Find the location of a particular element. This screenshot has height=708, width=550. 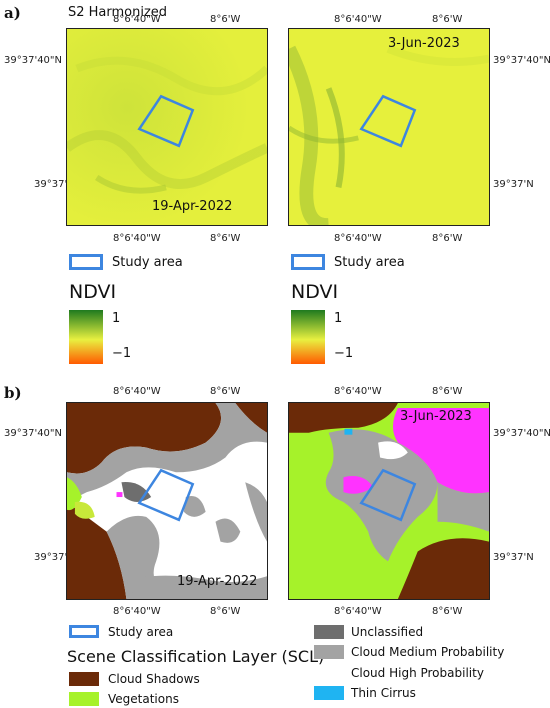

a-lat-bottom-right: 39°37'N is located at coordinates (513, 184).